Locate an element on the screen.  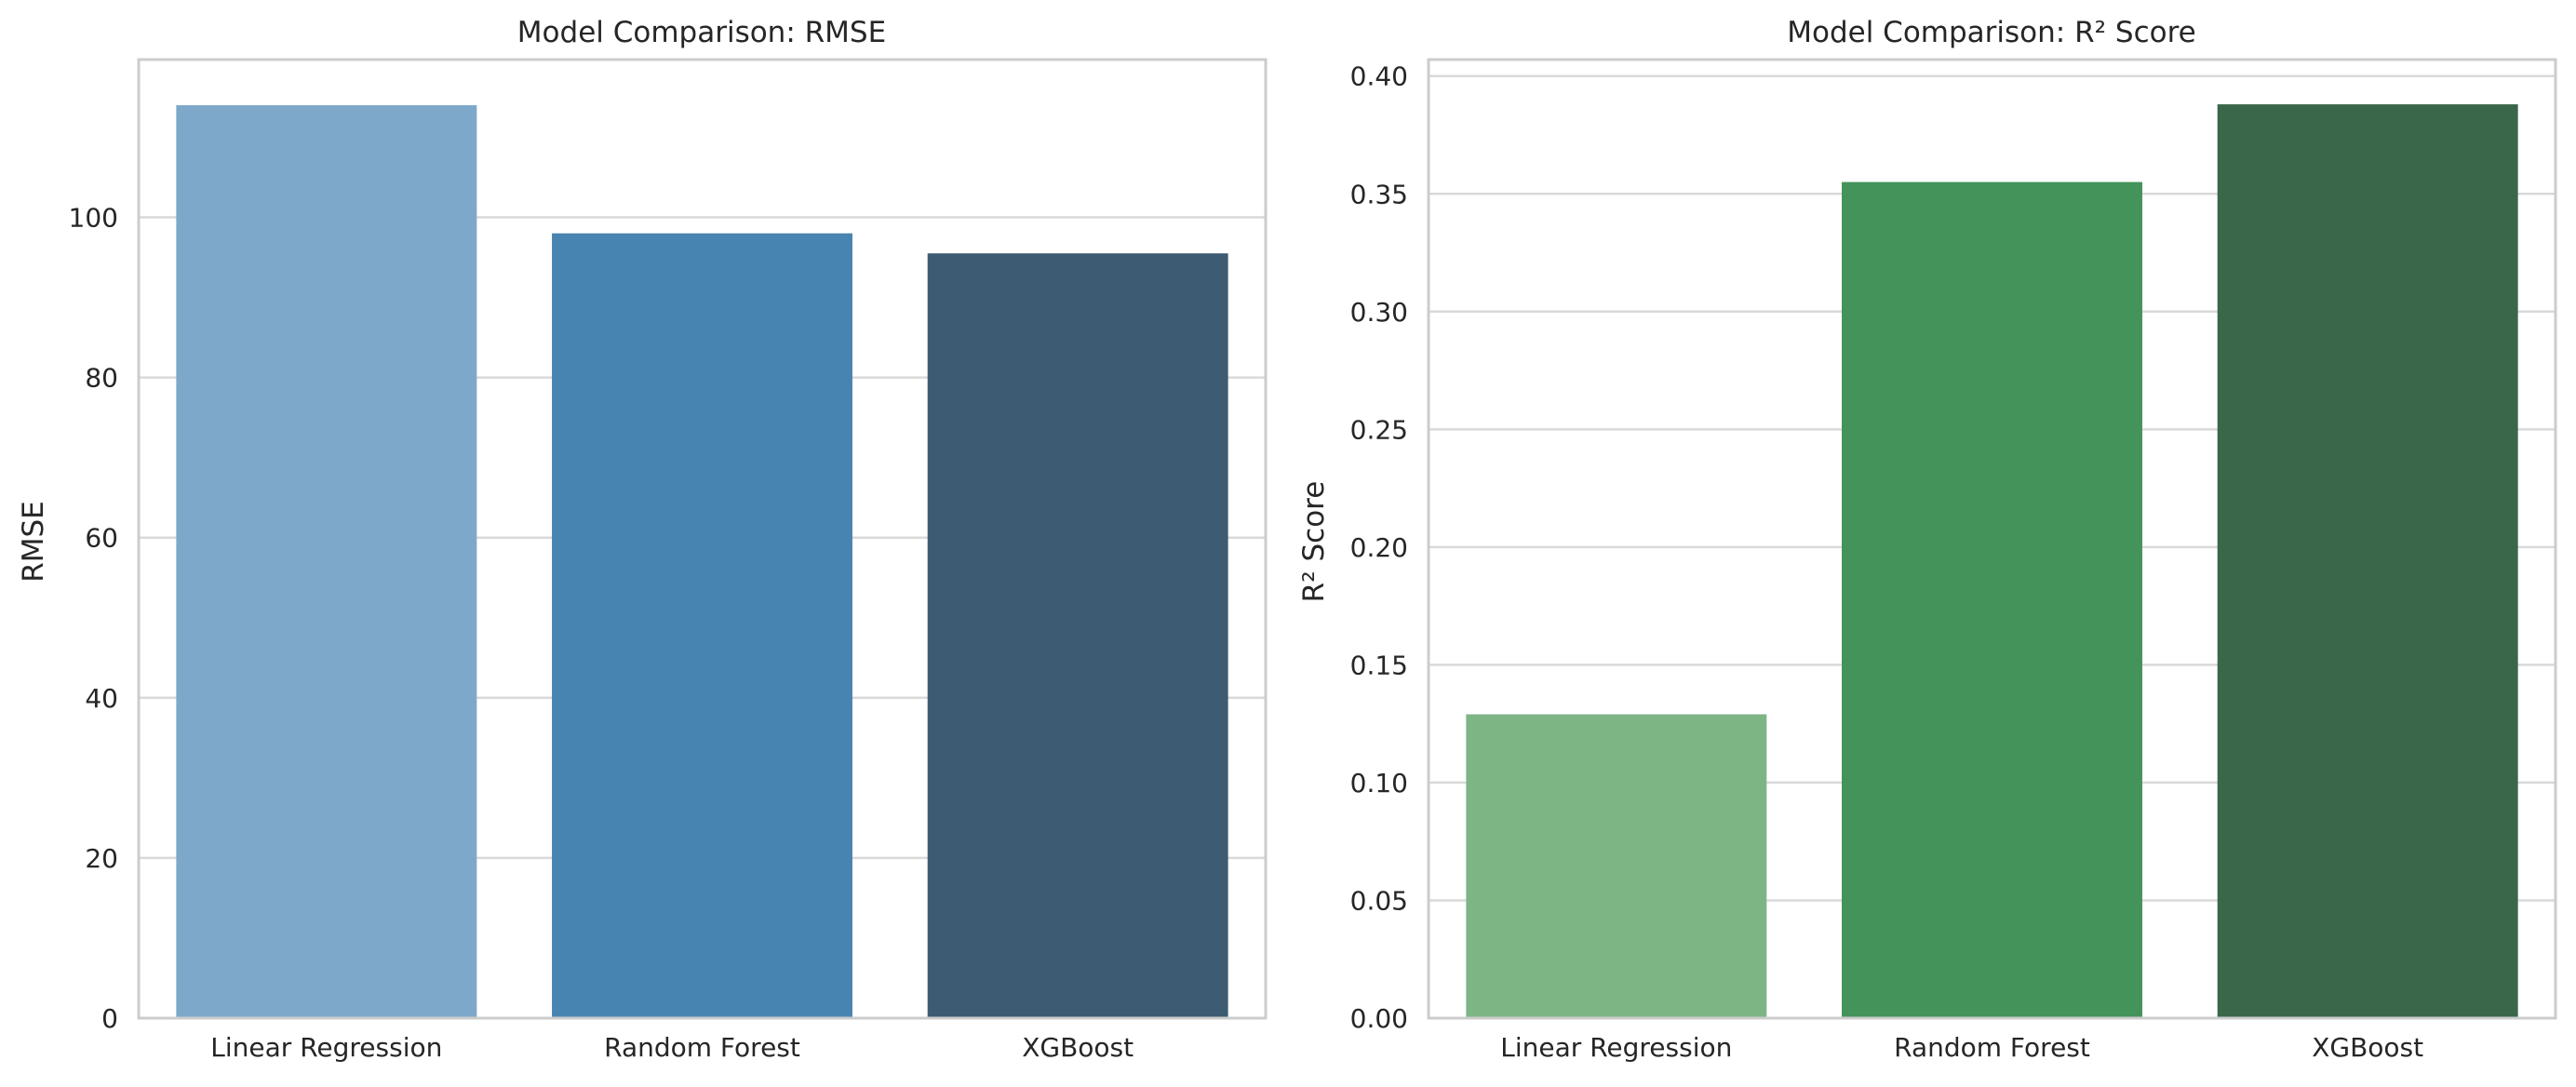
r2-y-tick-label: 0.35 is located at coordinates (1379, 194).